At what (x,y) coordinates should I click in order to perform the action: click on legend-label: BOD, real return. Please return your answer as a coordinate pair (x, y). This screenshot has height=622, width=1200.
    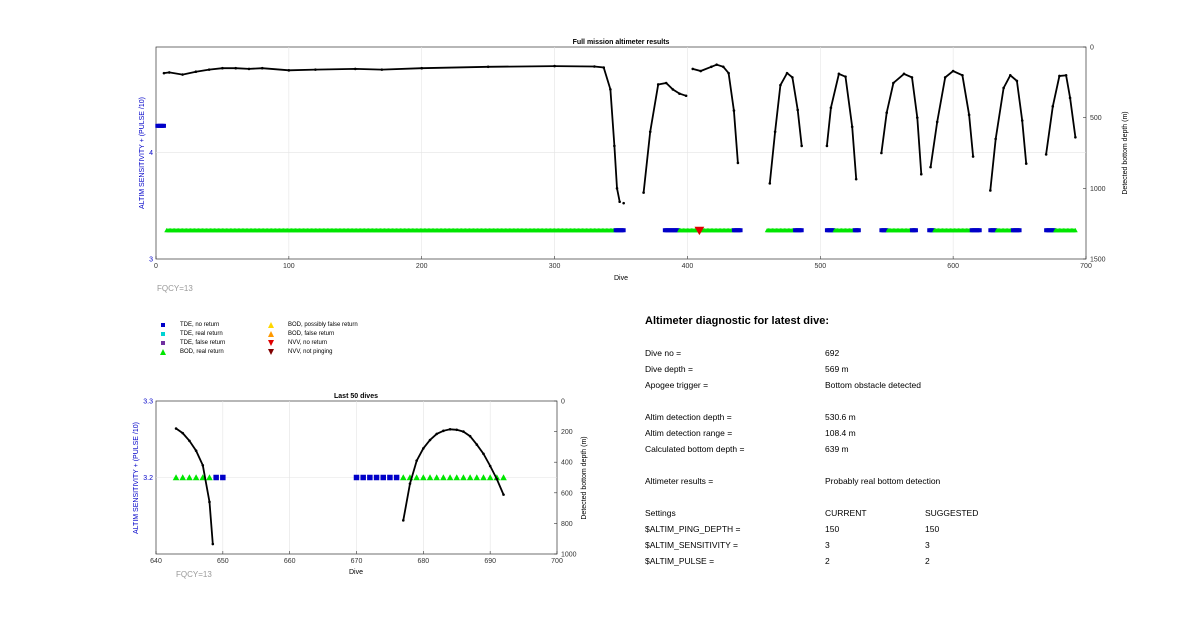
    Looking at the image, I should click on (202, 351).